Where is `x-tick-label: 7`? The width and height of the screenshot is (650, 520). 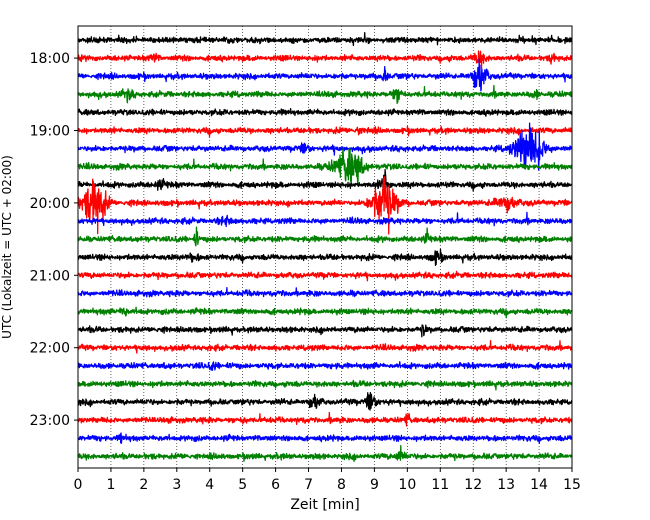 x-tick-label: 7 is located at coordinates (308, 485).